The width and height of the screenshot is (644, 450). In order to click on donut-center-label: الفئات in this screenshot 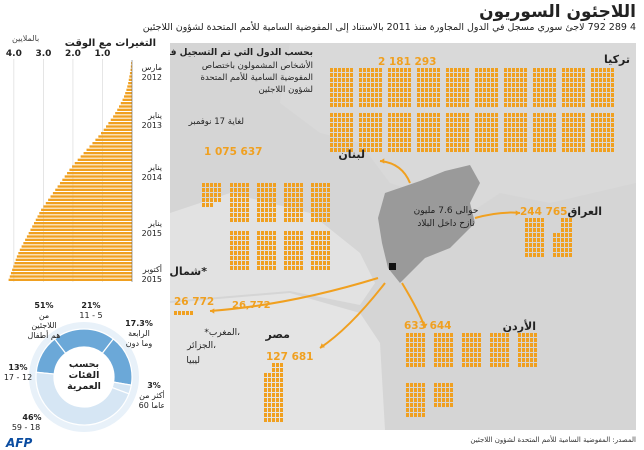, I will do `click(84, 375)`.